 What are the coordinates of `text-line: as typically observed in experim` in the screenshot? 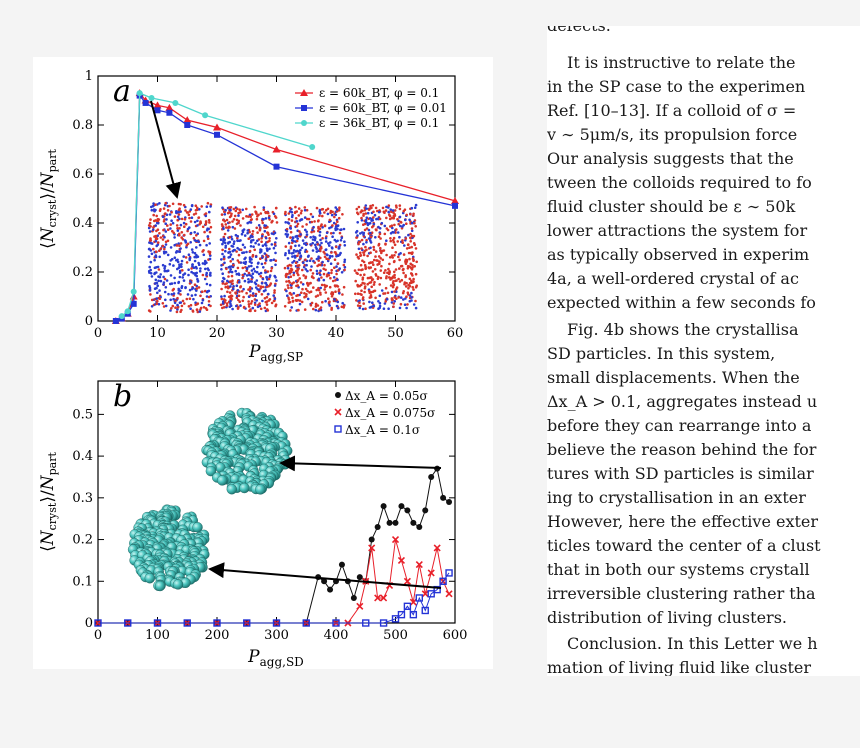 It's located at (678, 254).